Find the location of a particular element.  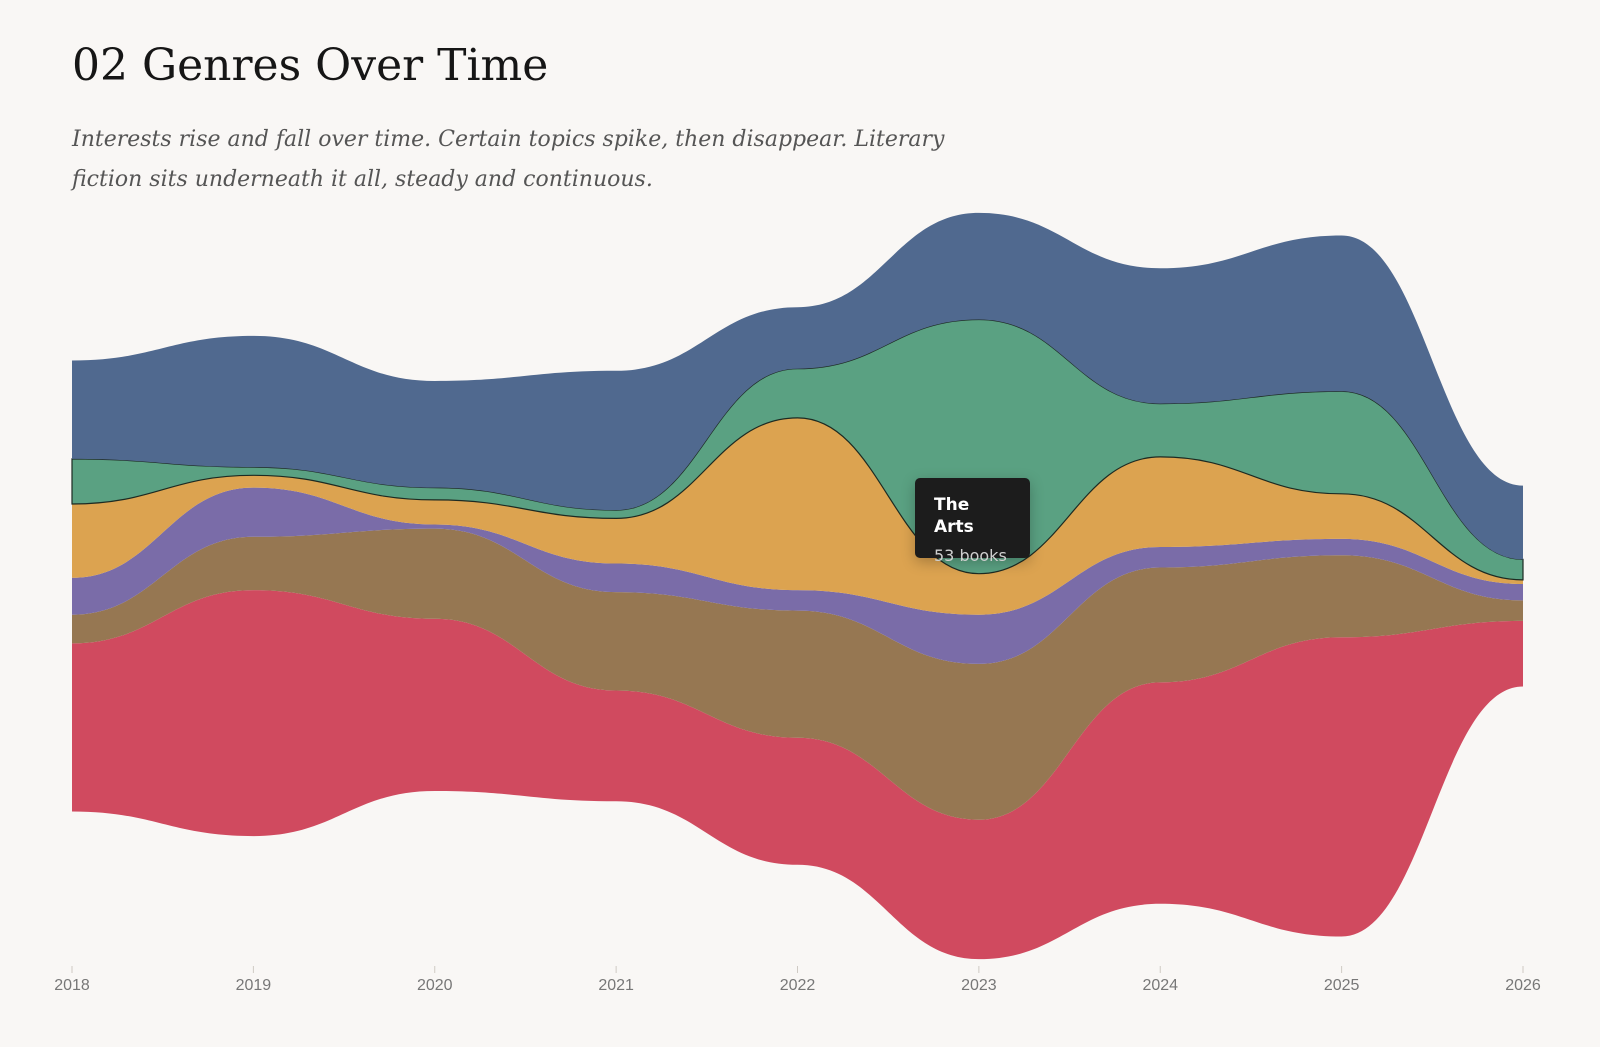

x-tick-label: 2026 is located at coordinates (1523, 985).